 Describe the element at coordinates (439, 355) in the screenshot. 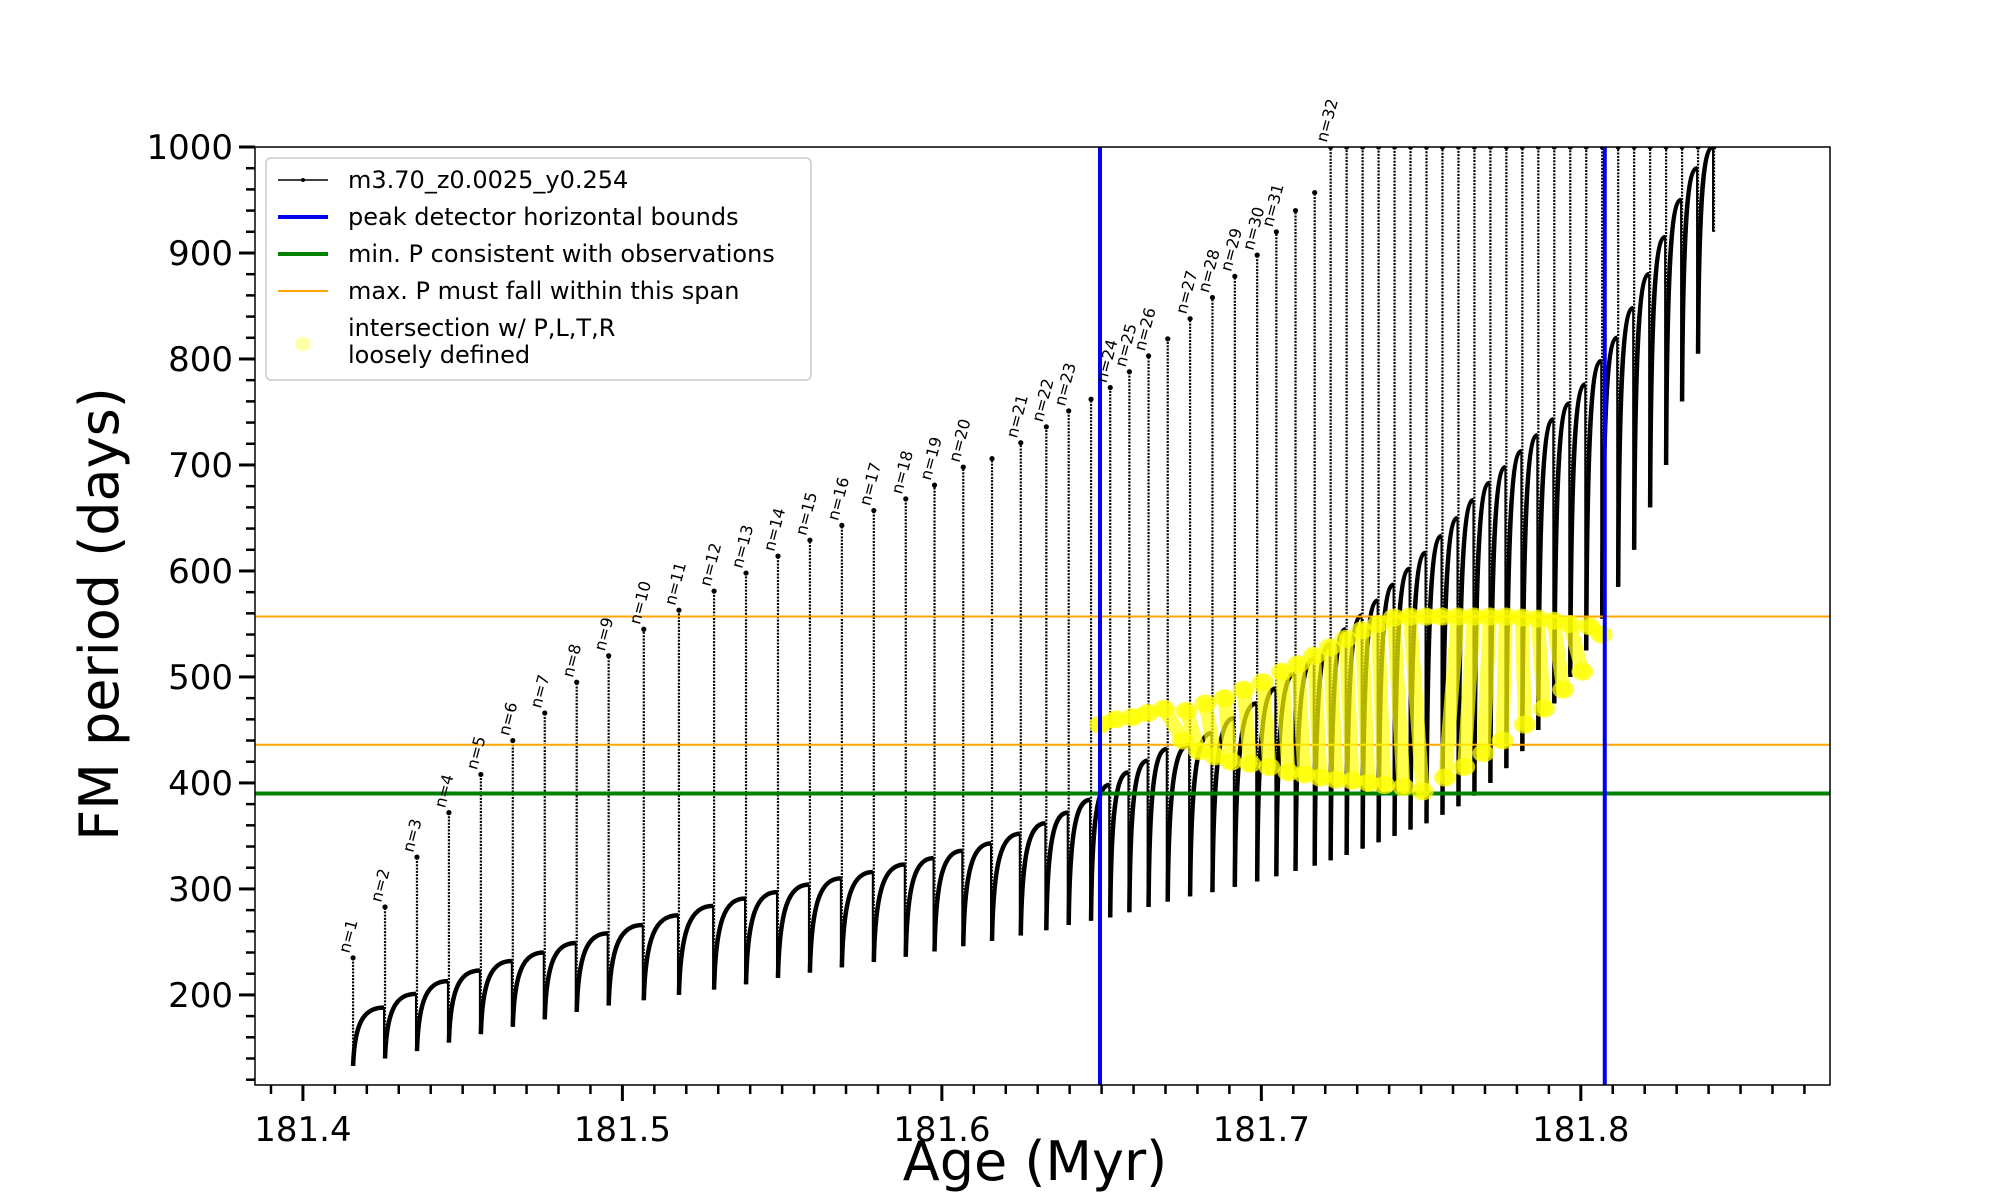

I see `legend-label: loosely defined` at that location.